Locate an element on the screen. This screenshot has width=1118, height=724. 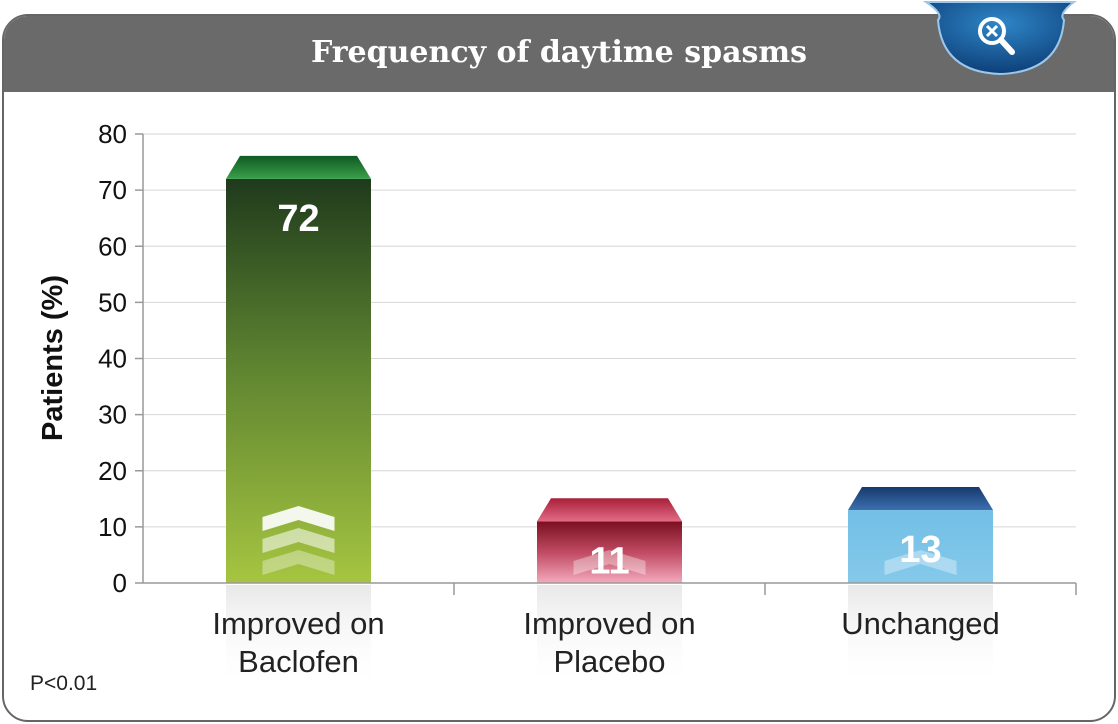
y-axis-label: Patients (%) is located at coordinates (53, 358).